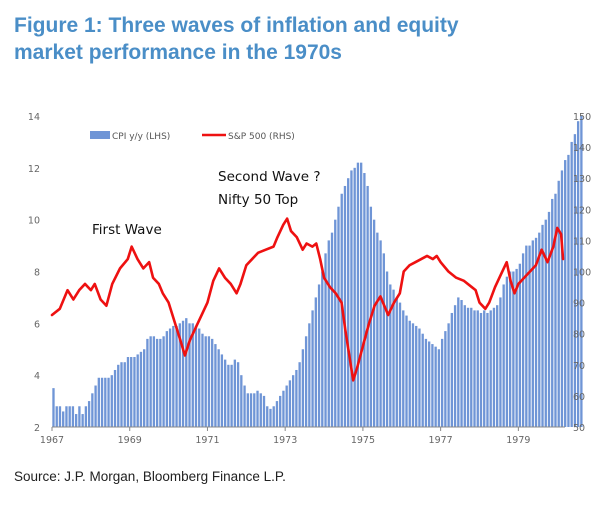 Image resolution: width=609 pixels, height=514 pixels. I want to click on annotation-second-wave: Second Wave ?, so click(269, 177).